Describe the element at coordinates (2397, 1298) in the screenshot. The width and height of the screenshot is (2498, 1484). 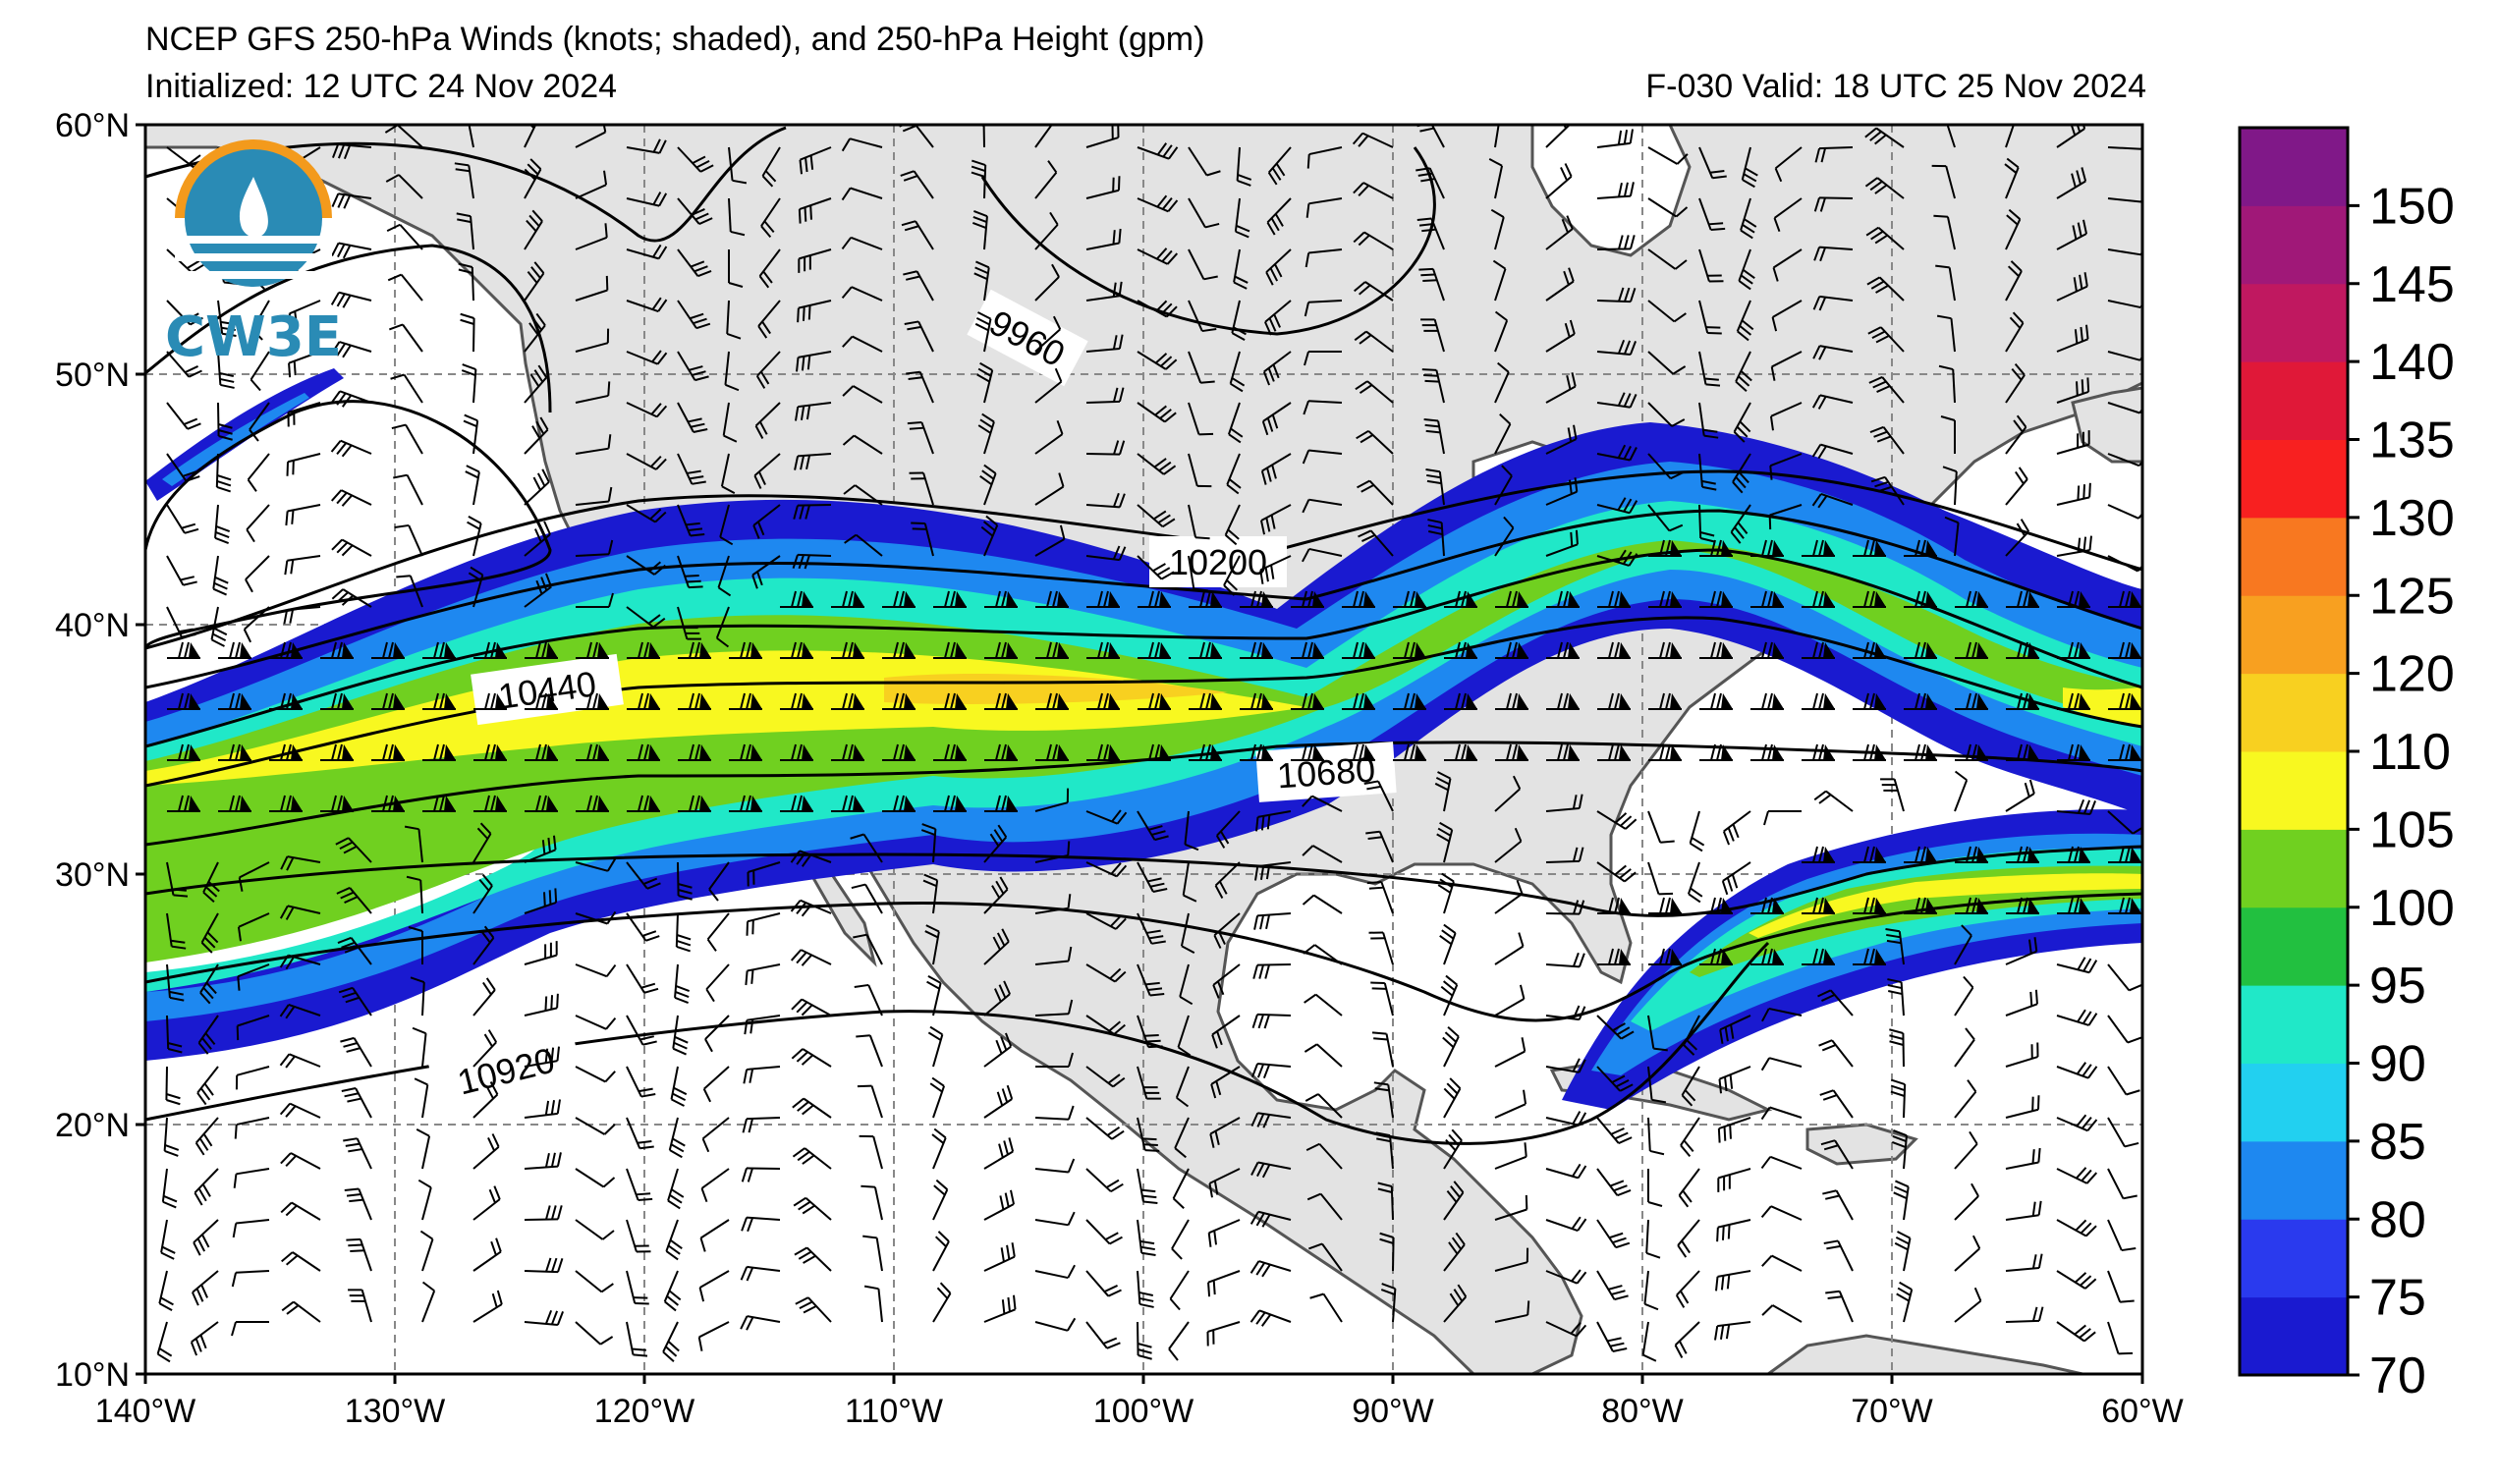
I see `colorbar-tick-label: 75` at that location.